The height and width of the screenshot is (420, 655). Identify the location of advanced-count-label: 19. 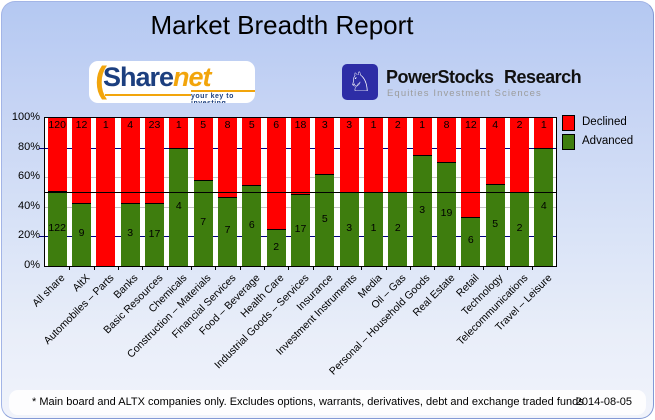
(446, 212).